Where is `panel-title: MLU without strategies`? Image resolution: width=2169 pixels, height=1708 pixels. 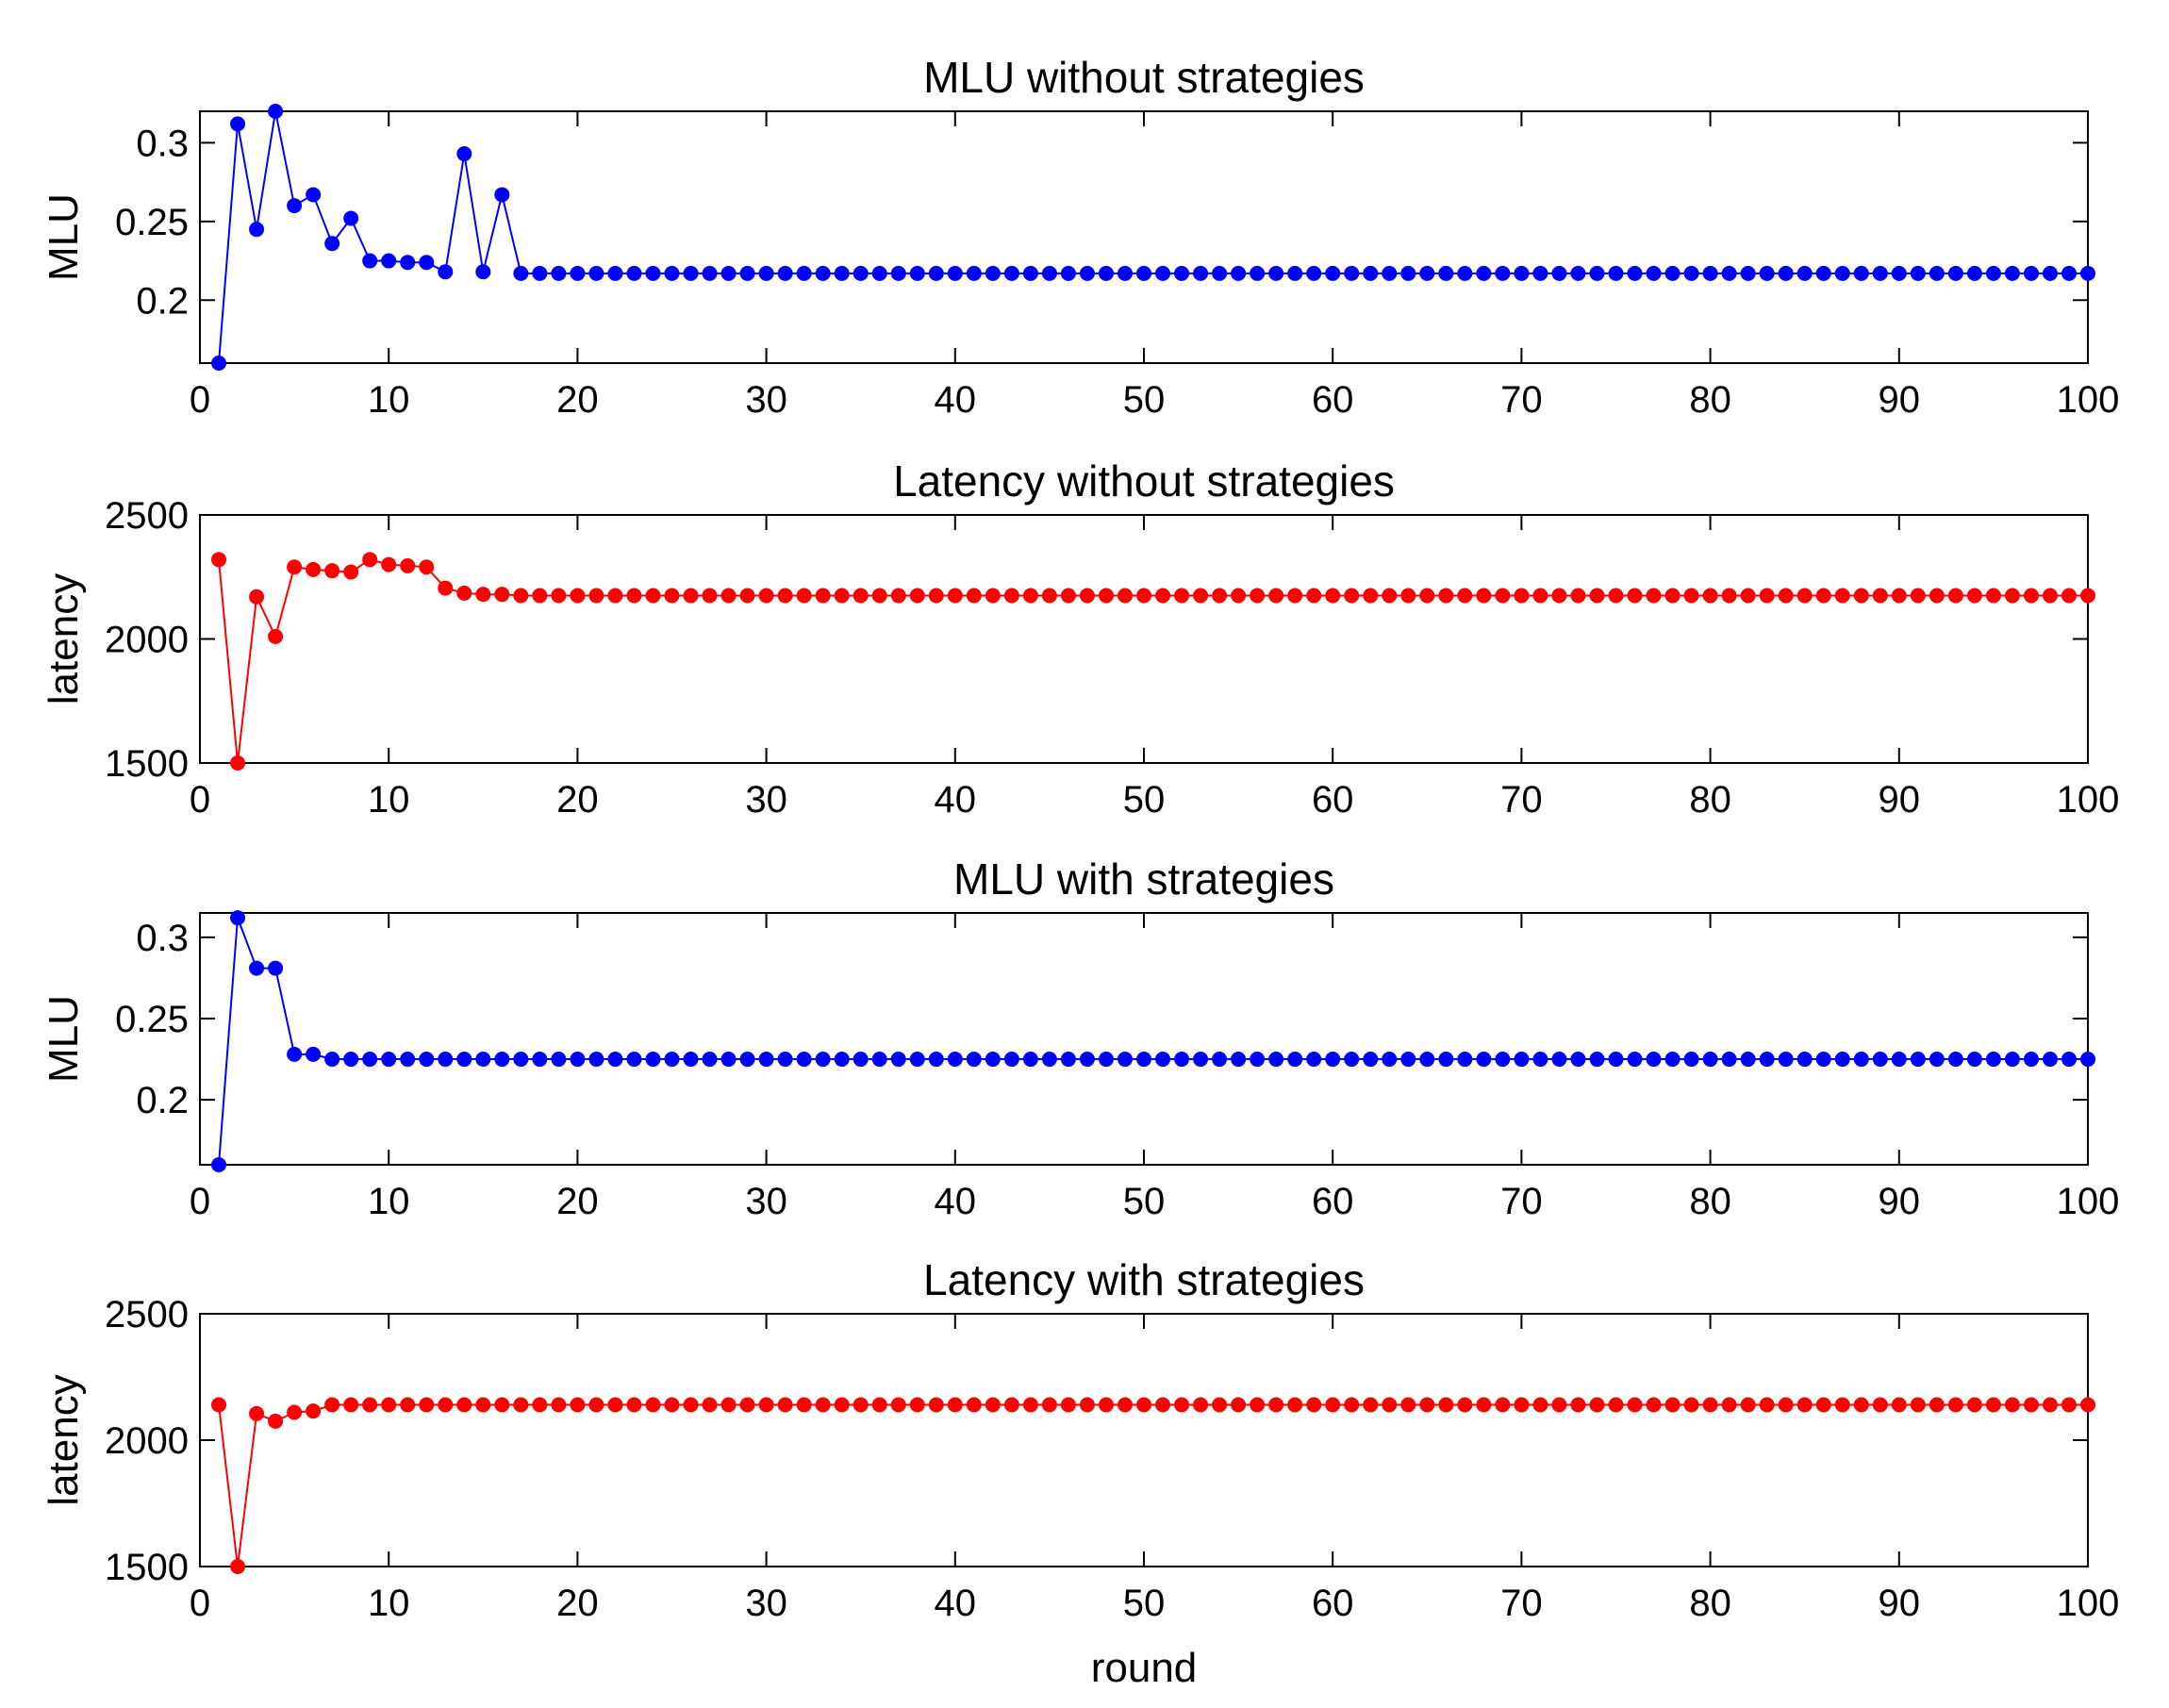 panel-title: MLU without strategies is located at coordinates (1144, 77).